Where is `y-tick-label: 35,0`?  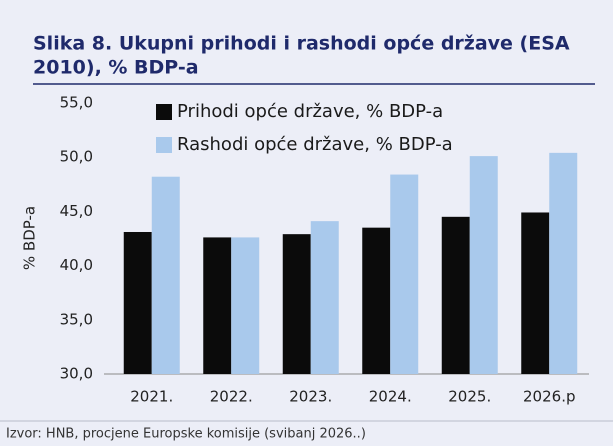
y-tick-label: 35,0 is located at coordinates (76, 319).